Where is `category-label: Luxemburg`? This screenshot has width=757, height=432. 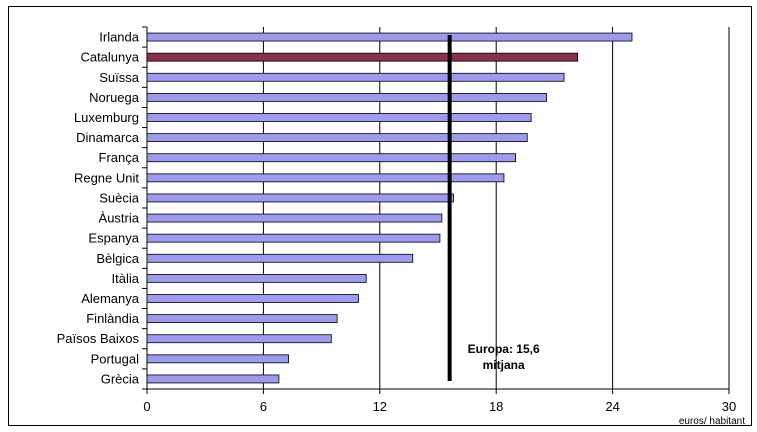 category-label: Luxemburg is located at coordinates (106, 117).